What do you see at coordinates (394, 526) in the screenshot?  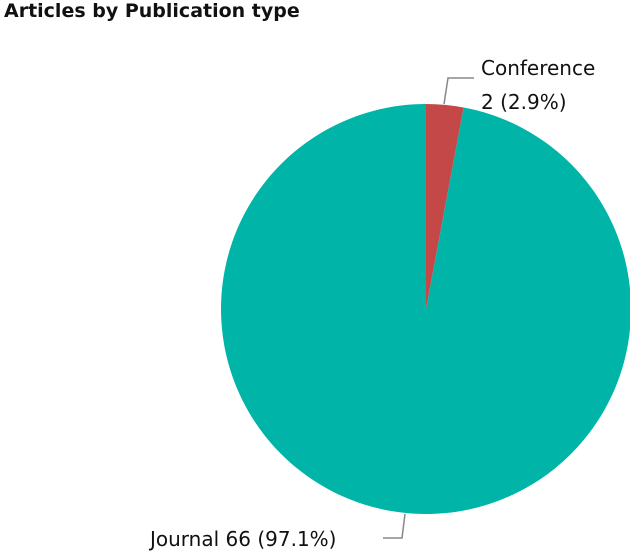 I see `leader-line-journal` at bounding box center [394, 526].